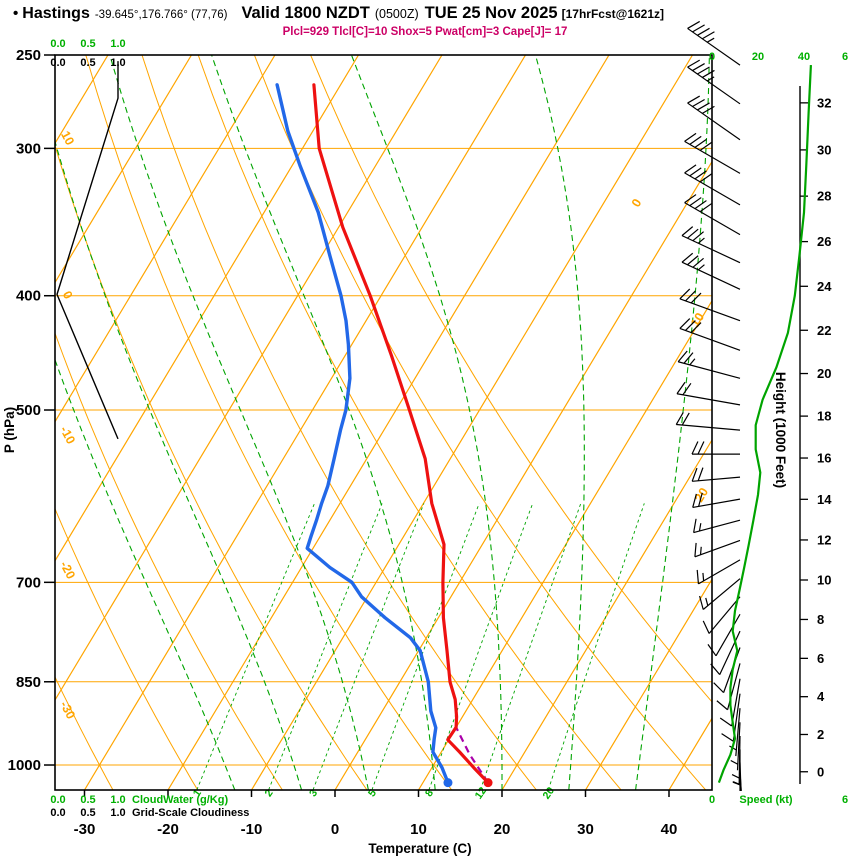 The image size is (850, 860). I want to click on height-axis-title: Height (1000 Feet), so click(780, 430).